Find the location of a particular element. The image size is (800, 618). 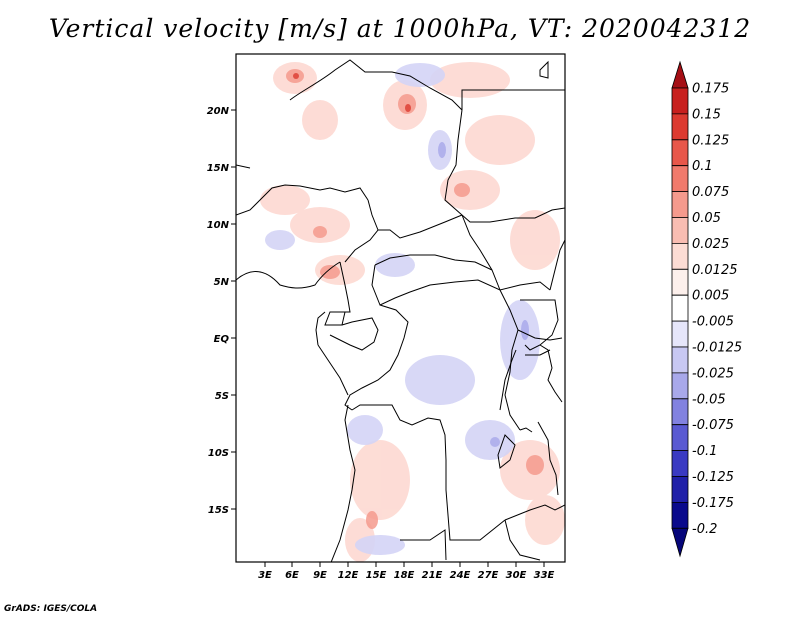

lat-label-eq: EQ is located at coordinates (222, 339).